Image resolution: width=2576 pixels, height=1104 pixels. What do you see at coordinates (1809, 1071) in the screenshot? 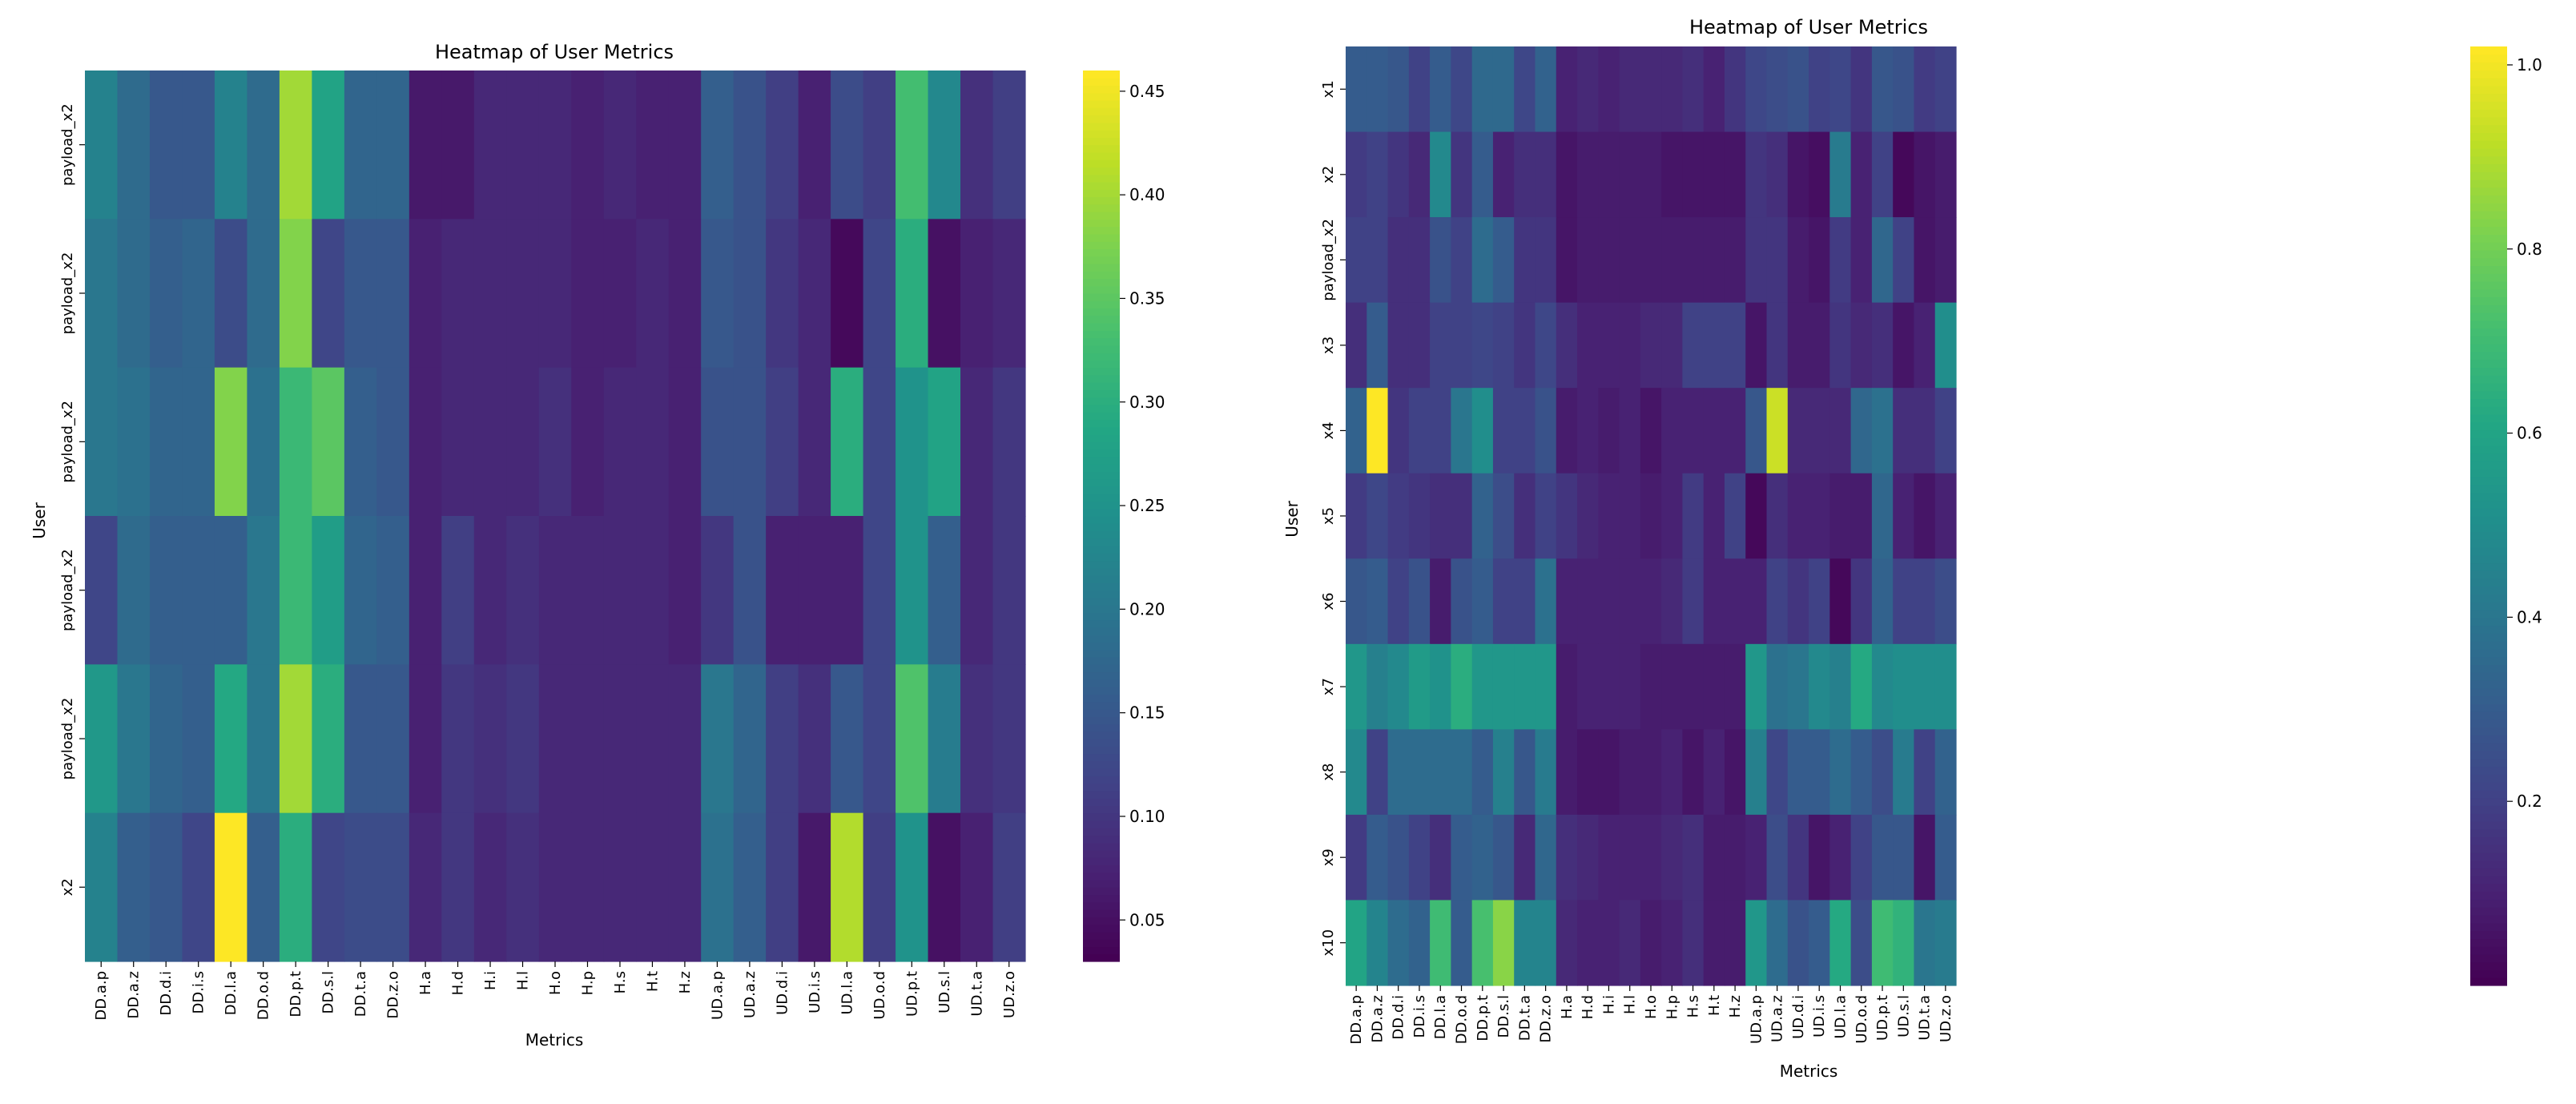
I see `x-axis-label: Metrics` at bounding box center [1809, 1071].